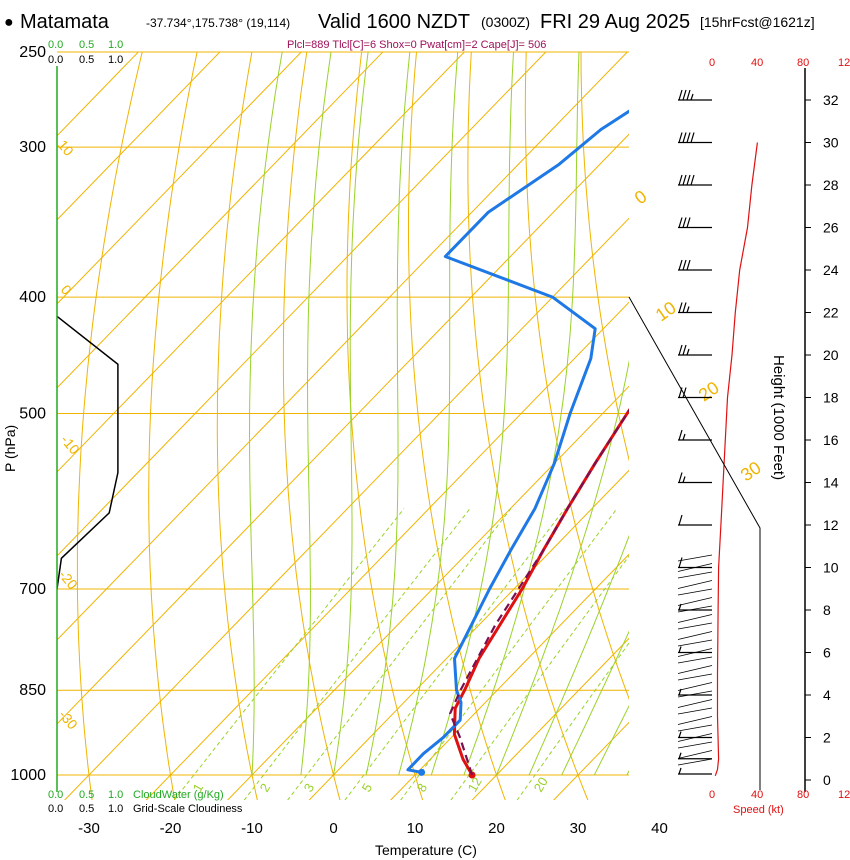  What do you see at coordinates (496, 828) in the screenshot?
I see `x-tick-label: 20` at bounding box center [496, 828].